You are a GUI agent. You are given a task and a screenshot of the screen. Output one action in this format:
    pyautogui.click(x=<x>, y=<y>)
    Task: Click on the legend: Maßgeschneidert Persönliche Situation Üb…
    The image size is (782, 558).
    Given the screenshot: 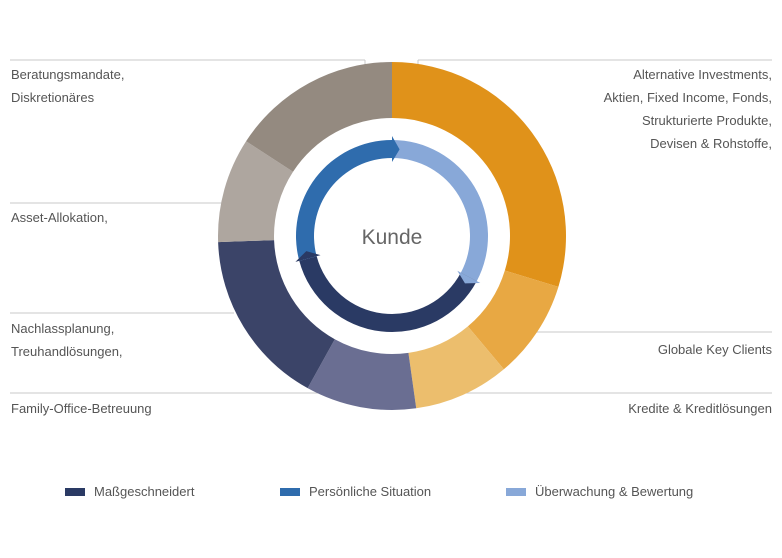 What is the action you would take?
    pyautogui.click(x=391, y=494)
    